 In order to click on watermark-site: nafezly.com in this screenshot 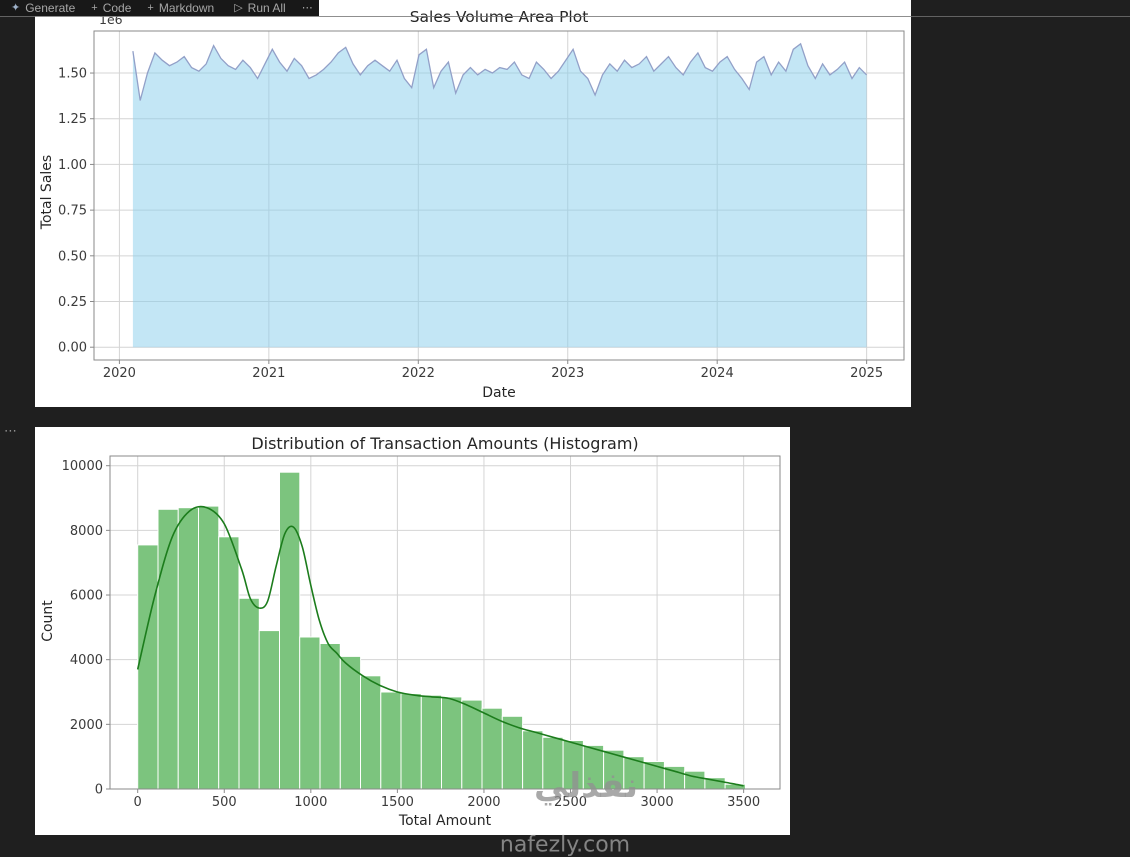, I will do `click(565, 844)`.